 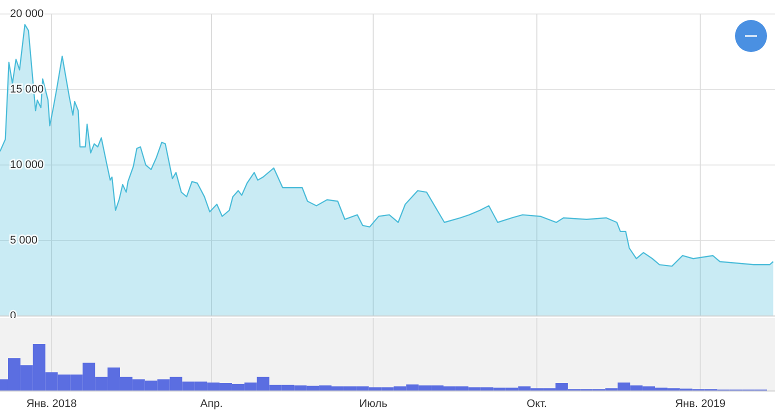 What do you see at coordinates (211, 404) in the screenshot?
I see `x-tick-label: Апр.` at bounding box center [211, 404].